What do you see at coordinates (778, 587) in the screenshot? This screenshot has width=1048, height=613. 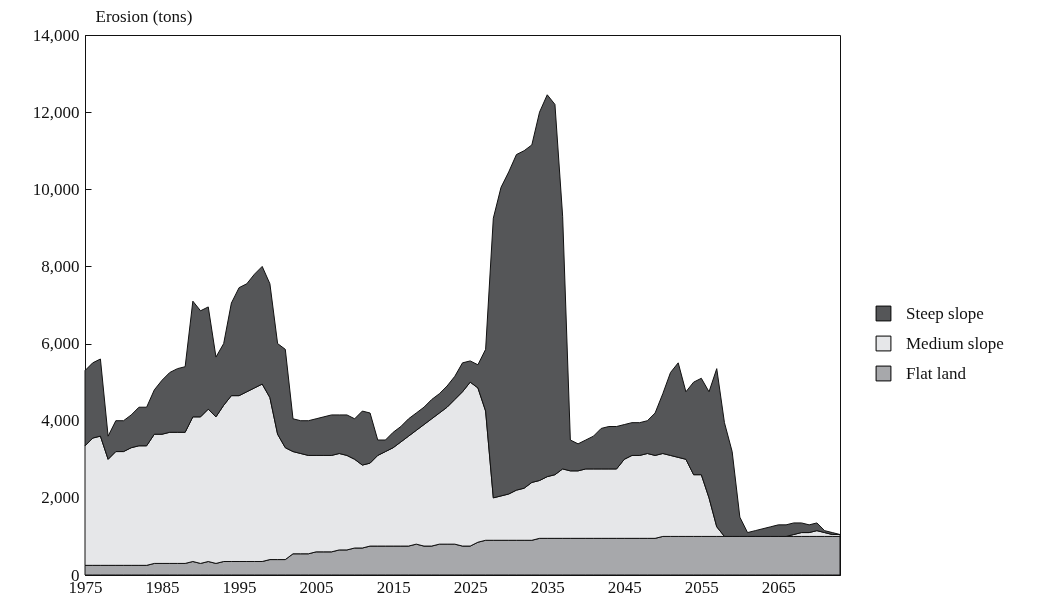 I see `x-tick-label: 2065` at bounding box center [778, 587].